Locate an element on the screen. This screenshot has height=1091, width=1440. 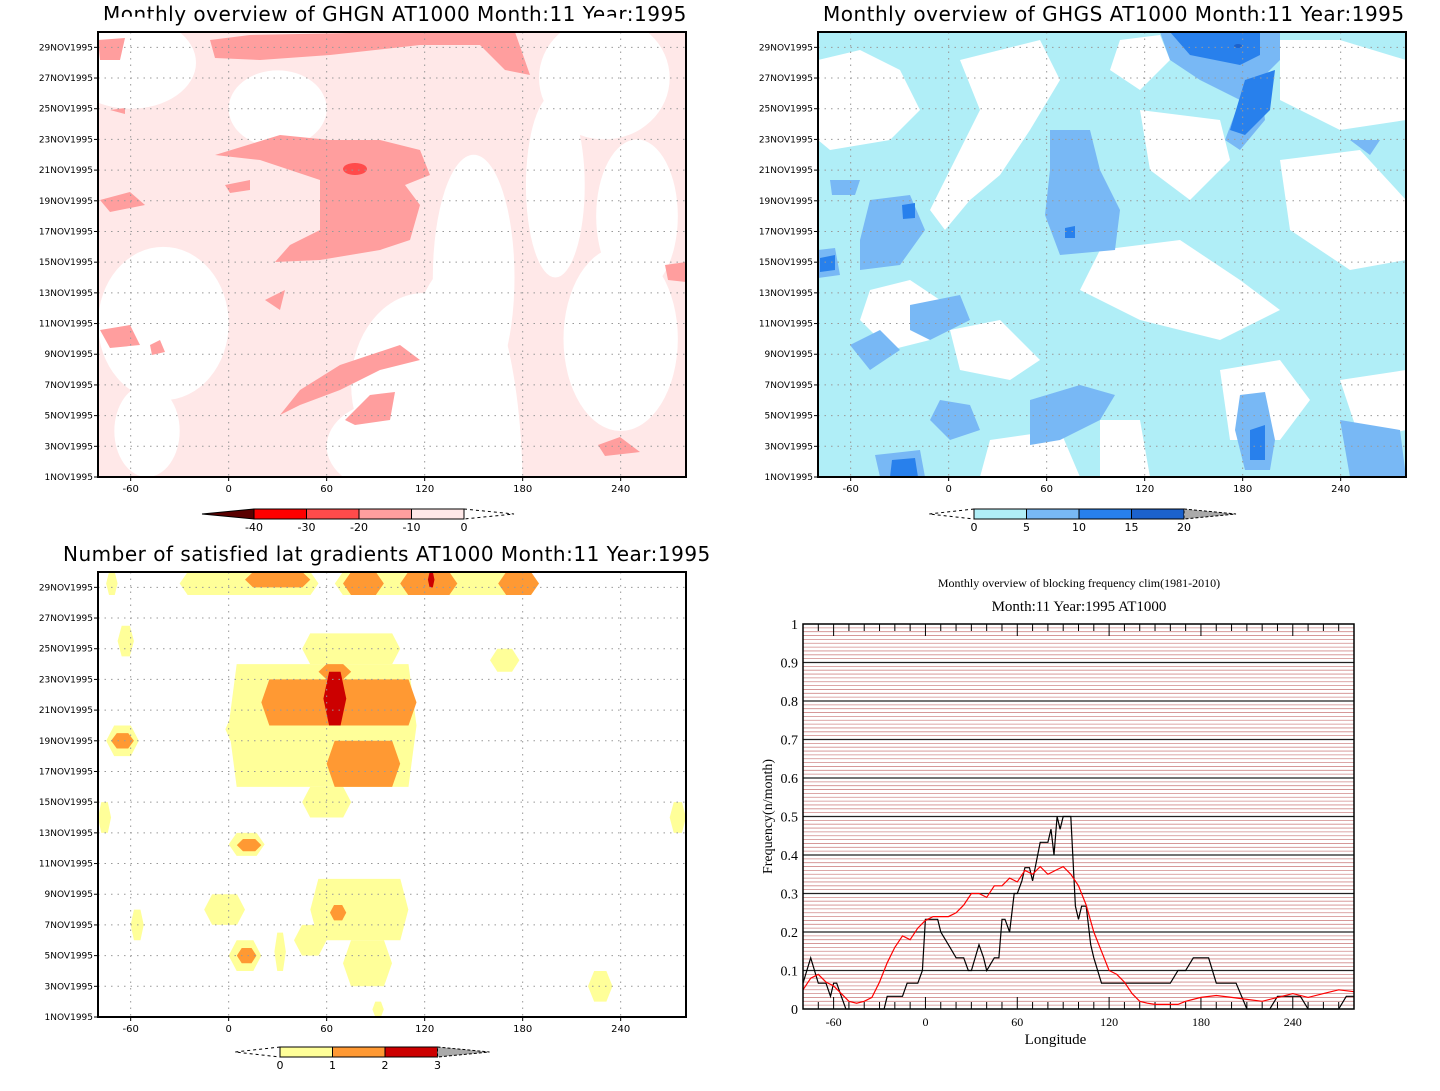
y-tick-label: 0.3 is located at coordinates (790, 895).